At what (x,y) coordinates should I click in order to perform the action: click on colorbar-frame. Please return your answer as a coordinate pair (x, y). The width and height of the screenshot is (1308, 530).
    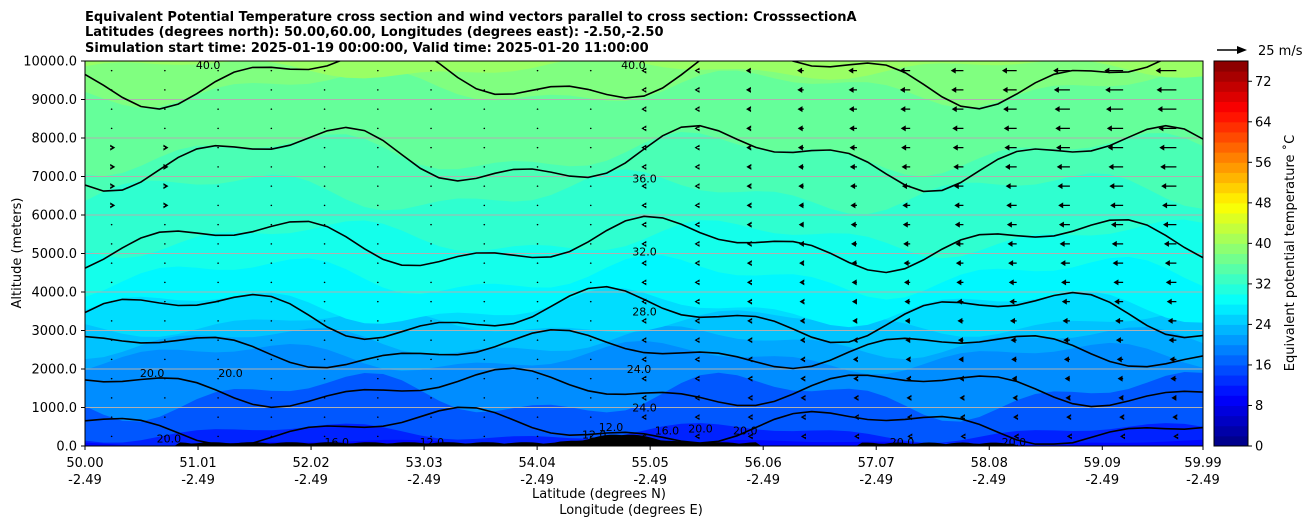
    Looking at the image, I should click on (1231, 253).